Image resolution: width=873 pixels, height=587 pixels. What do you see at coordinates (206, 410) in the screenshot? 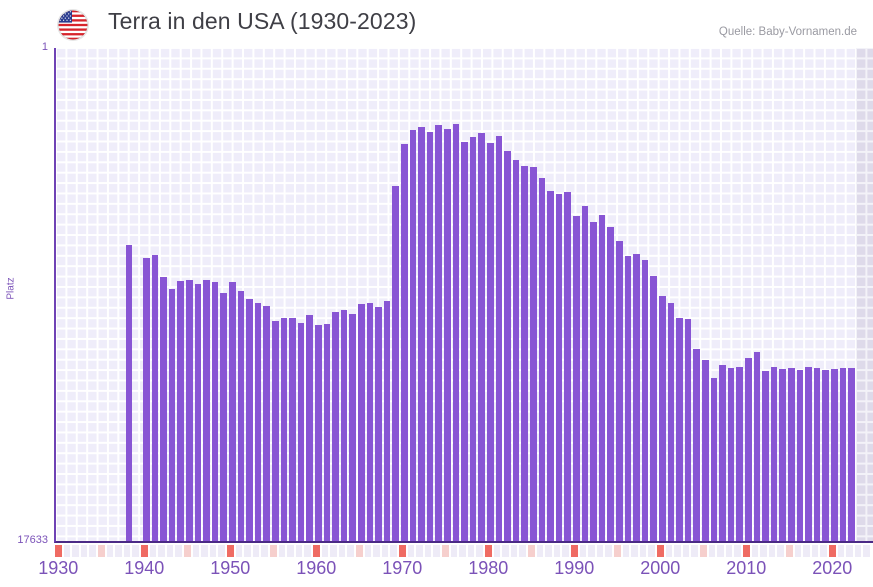
I see `bar-1947` at bounding box center [206, 410].